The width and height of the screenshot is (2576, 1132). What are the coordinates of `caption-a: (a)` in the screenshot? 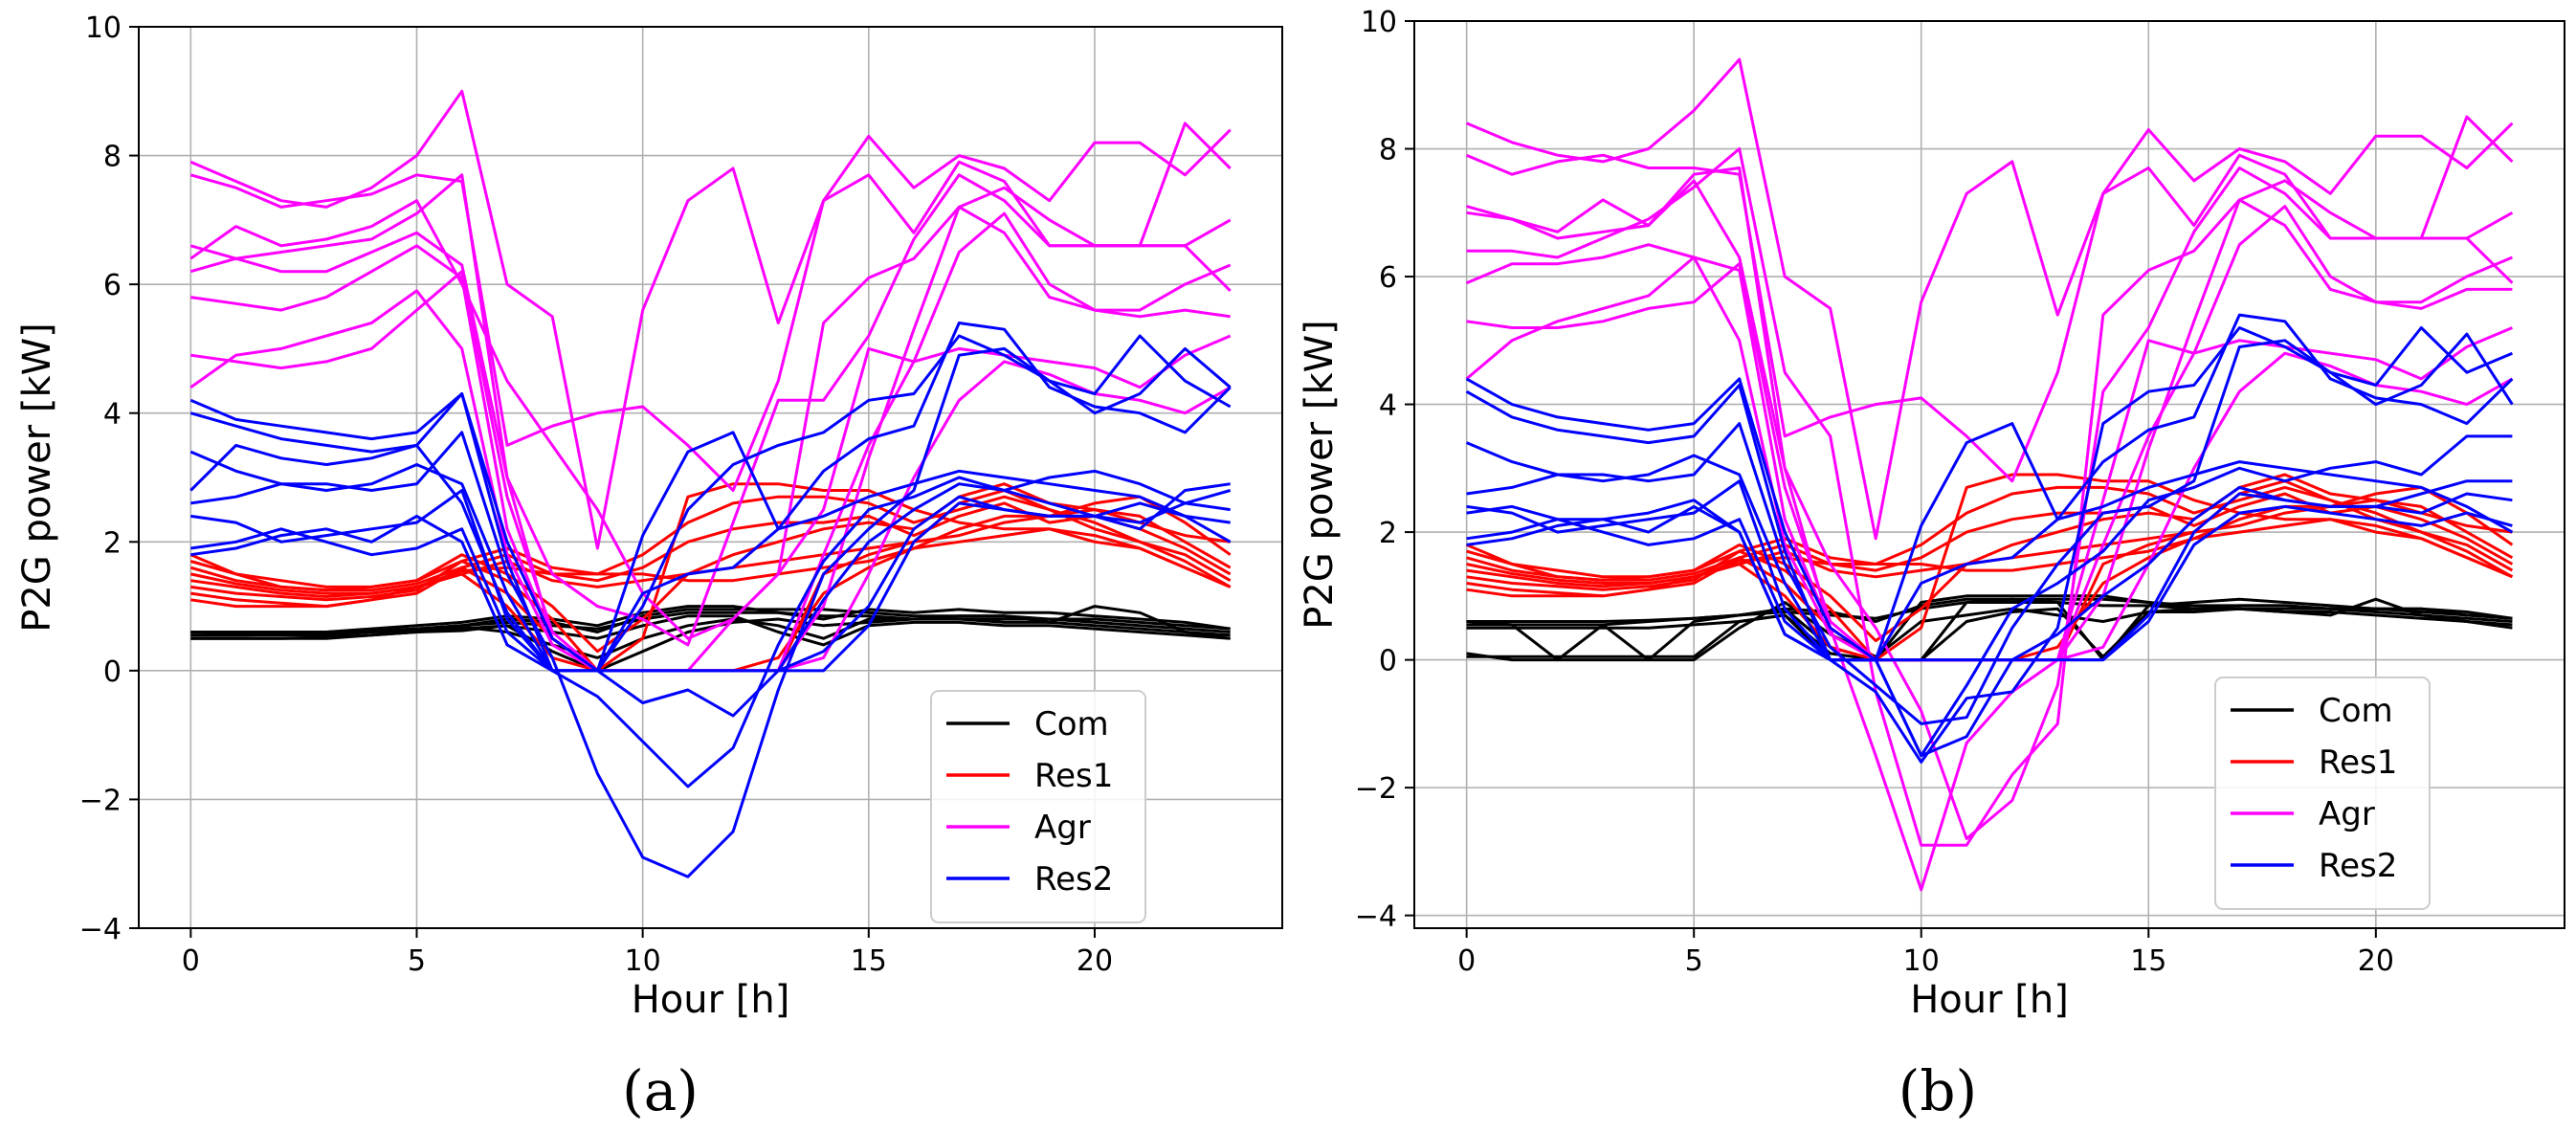 It's located at (660, 1090).